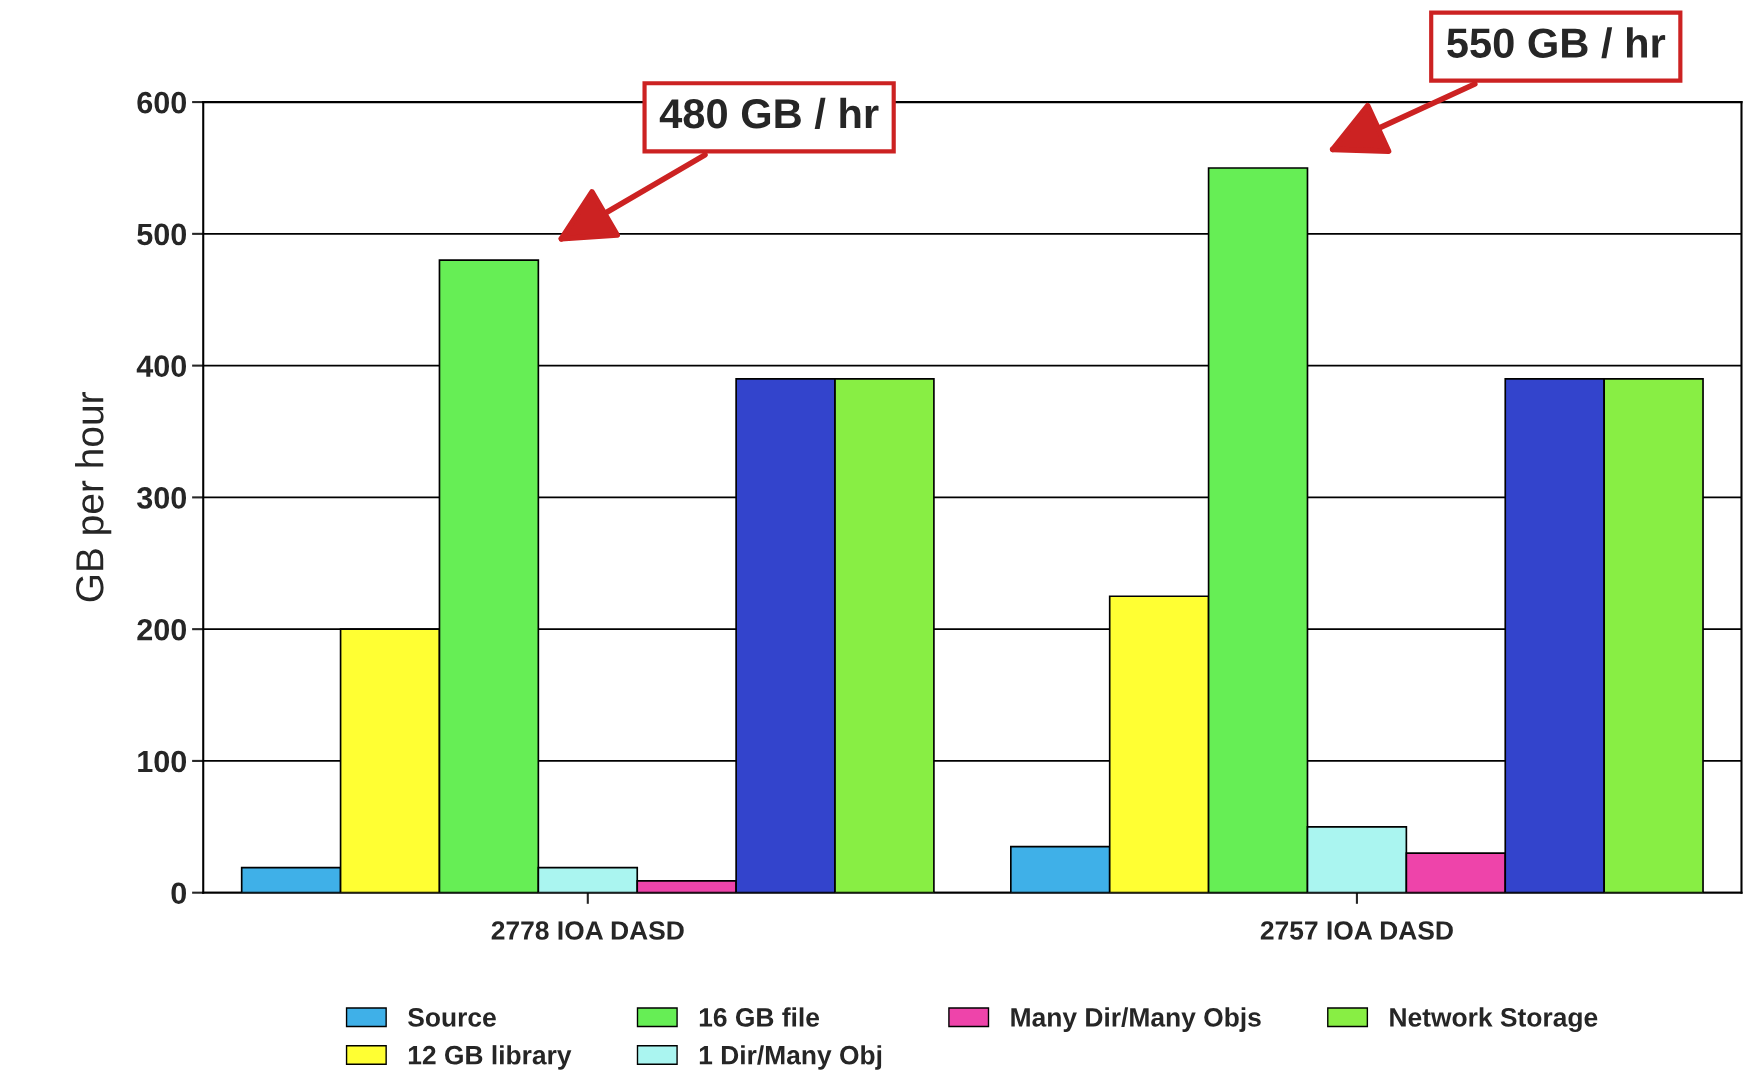 The width and height of the screenshot is (1752, 1086). I want to click on y-tick-label: 400, so click(161, 366).